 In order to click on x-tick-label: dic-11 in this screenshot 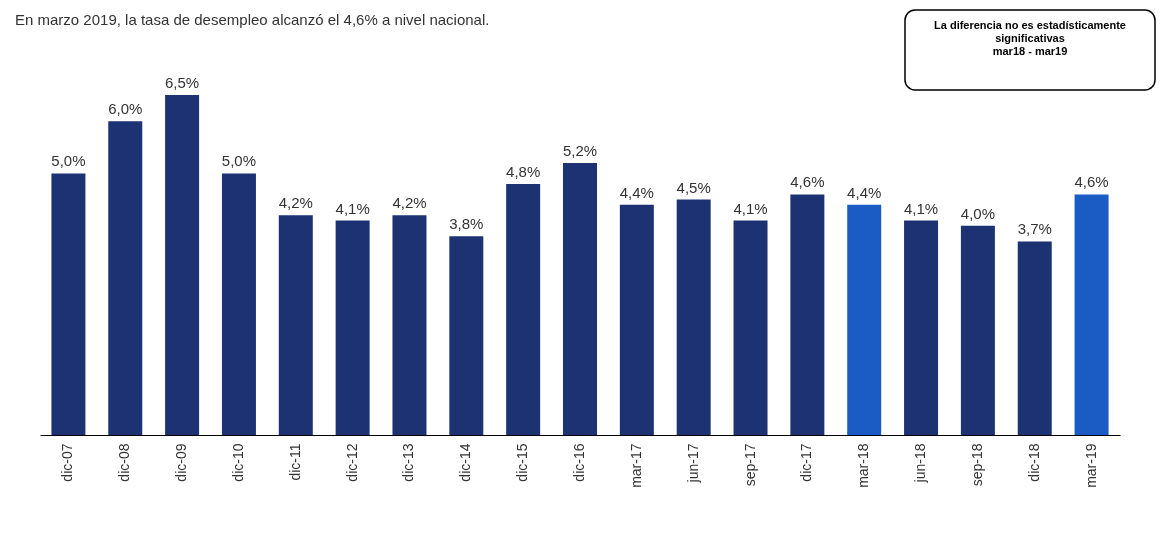, I will do `click(294, 462)`.